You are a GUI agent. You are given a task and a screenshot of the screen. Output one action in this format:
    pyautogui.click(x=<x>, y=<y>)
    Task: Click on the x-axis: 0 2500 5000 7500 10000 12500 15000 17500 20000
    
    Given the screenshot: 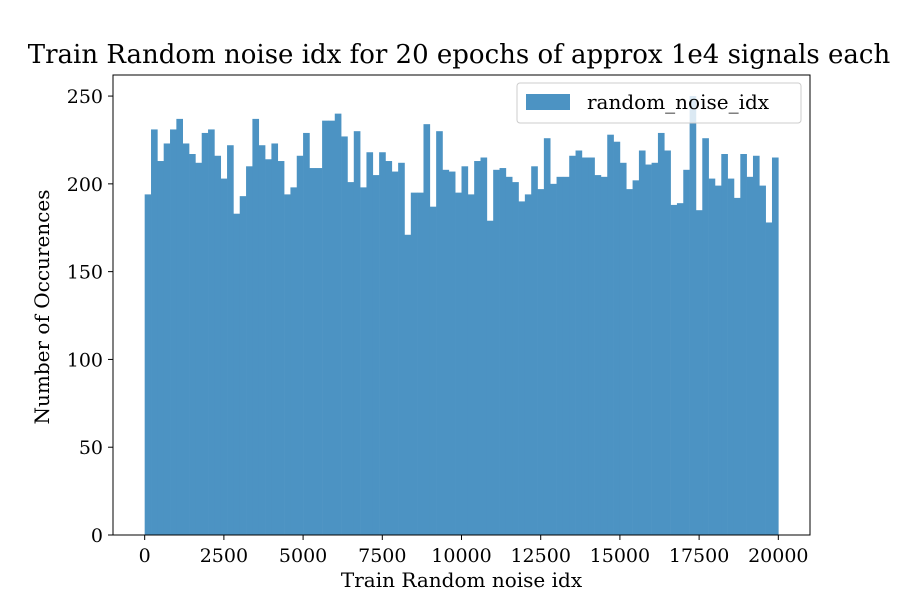 What is the action you would take?
    pyautogui.click(x=474, y=551)
    